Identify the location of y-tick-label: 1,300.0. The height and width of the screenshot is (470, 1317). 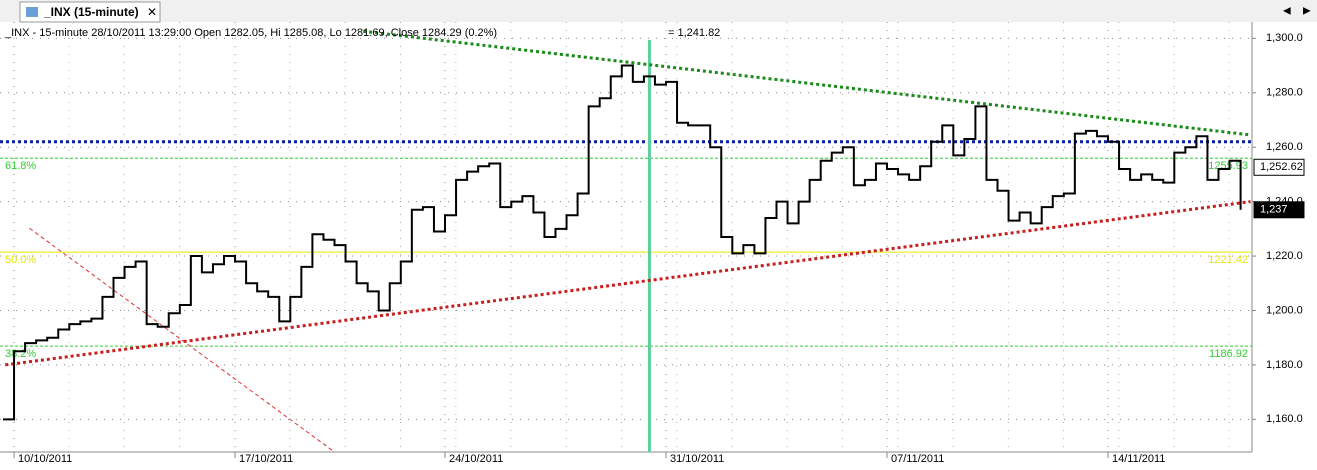
(1284, 38).